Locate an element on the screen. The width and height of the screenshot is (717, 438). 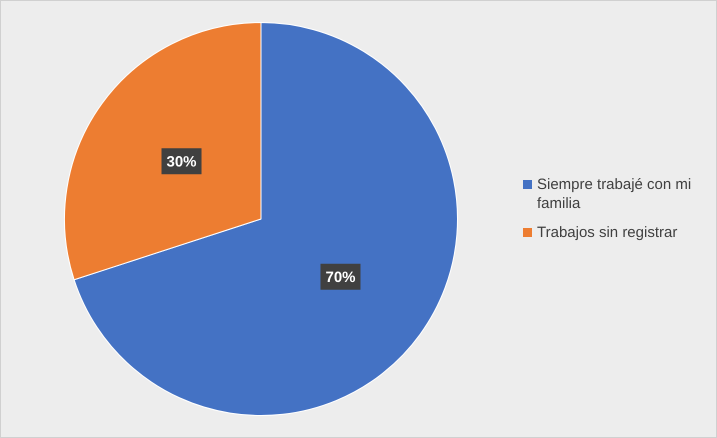
legend-label: Siempre trabajé con mi familia is located at coordinates (614, 194).